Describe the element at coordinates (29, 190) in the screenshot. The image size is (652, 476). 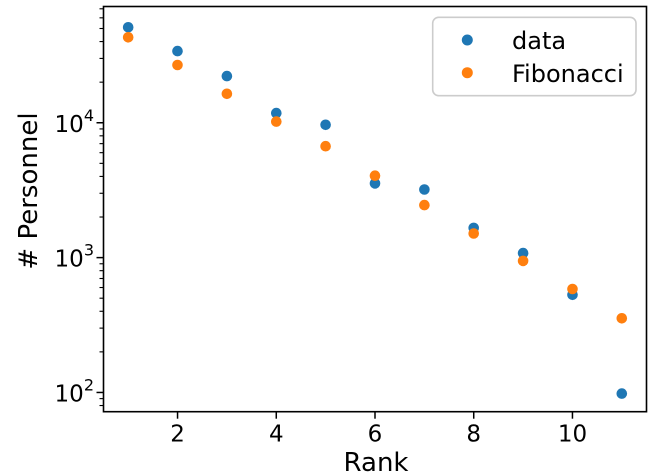
I see `y-axis-label: # Personnel` at that location.